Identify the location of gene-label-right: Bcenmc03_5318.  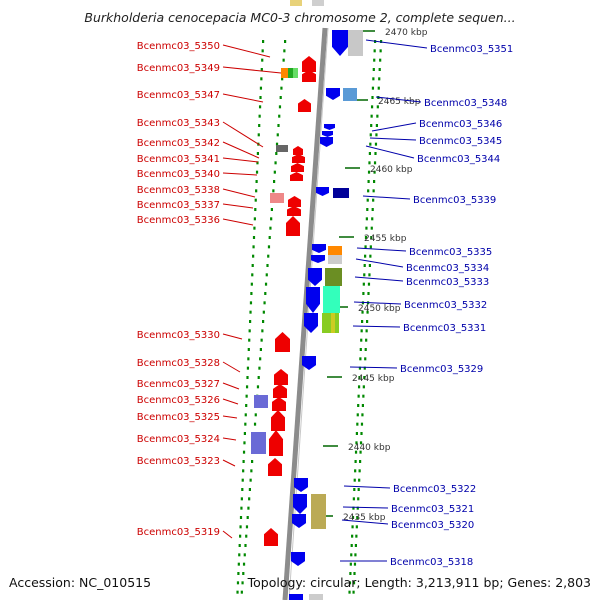
(431, 562).